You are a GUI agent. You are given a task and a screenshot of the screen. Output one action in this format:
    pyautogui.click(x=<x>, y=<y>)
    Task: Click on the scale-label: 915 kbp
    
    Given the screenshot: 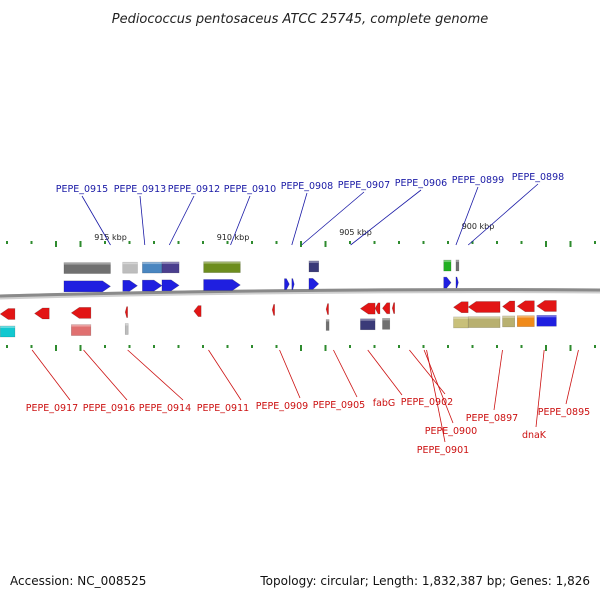 What is the action you would take?
    pyautogui.click(x=110, y=237)
    